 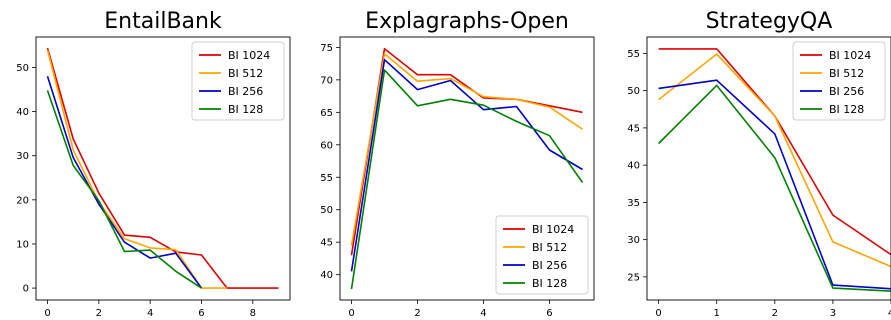 I want to click on chart-title: Explagraphs-Open, so click(x=467, y=21).